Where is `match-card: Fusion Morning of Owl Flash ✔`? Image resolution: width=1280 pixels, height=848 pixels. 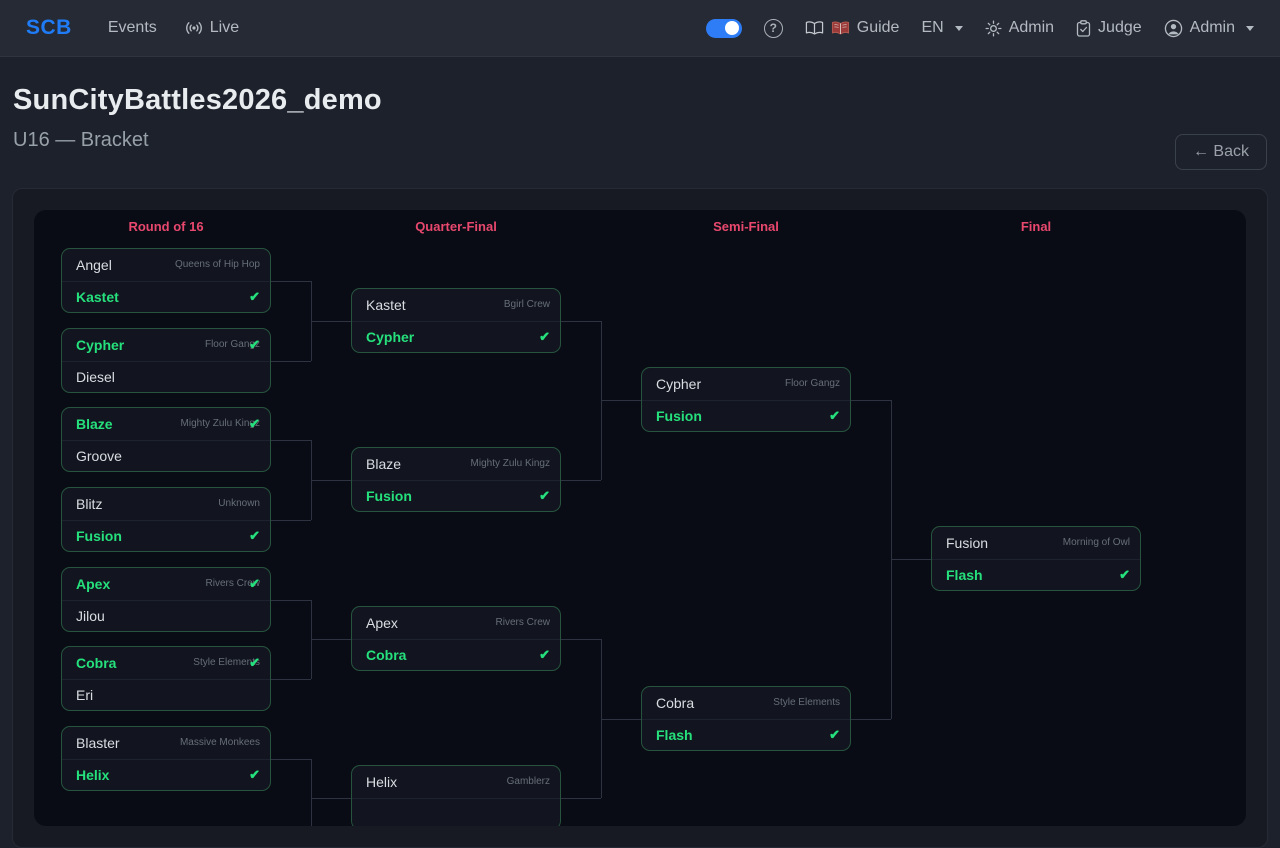 match-card: Fusion Morning of Owl Flash ✔ is located at coordinates (1036, 558).